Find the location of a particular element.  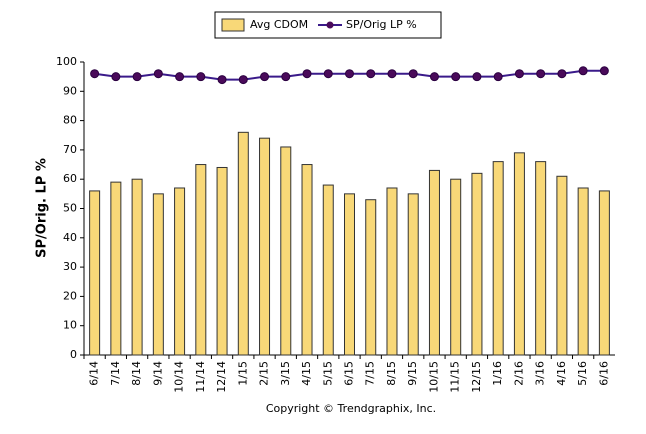

x-tick-label: 10/14 is located at coordinates (179, 377).